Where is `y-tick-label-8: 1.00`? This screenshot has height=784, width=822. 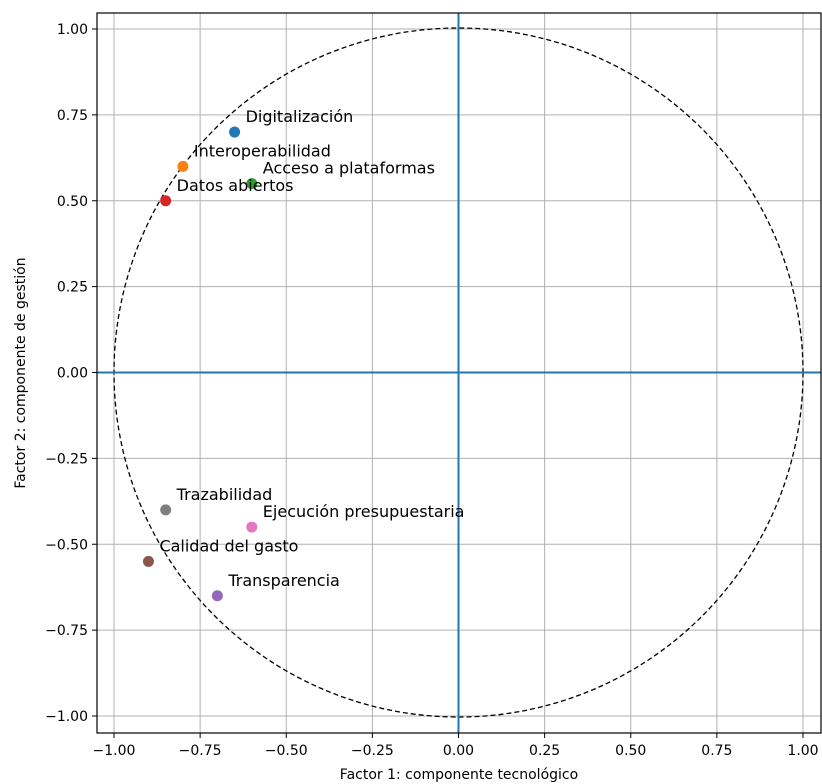
y-tick-label-8: 1.00 is located at coordinates (72, 30).